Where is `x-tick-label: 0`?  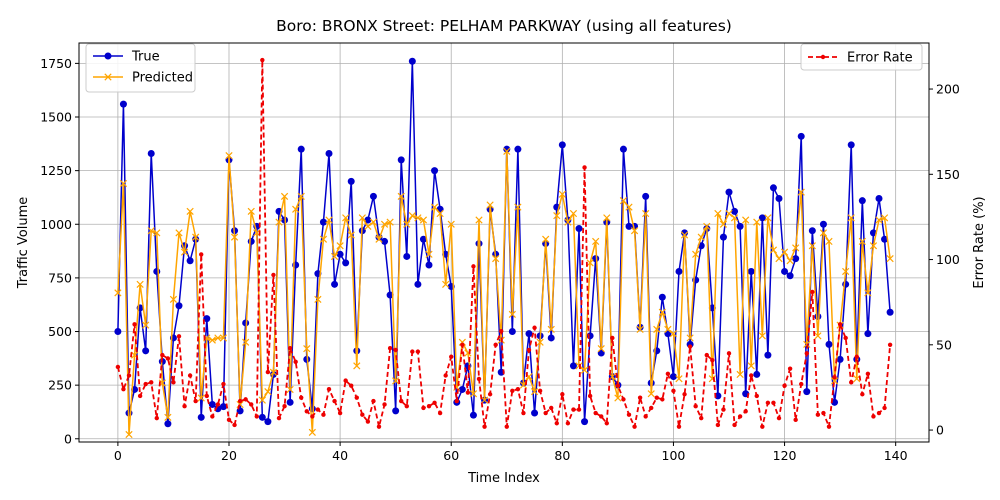 x-tick-label: 0 is located at coordinates (118, 455).